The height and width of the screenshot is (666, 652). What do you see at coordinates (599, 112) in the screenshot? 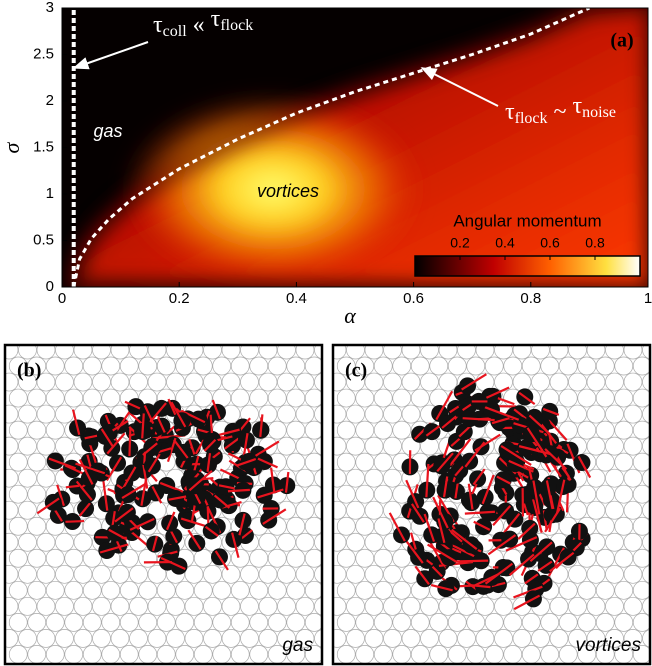
I see `annotation-subscript: noise` at bounding box center [599, 112].